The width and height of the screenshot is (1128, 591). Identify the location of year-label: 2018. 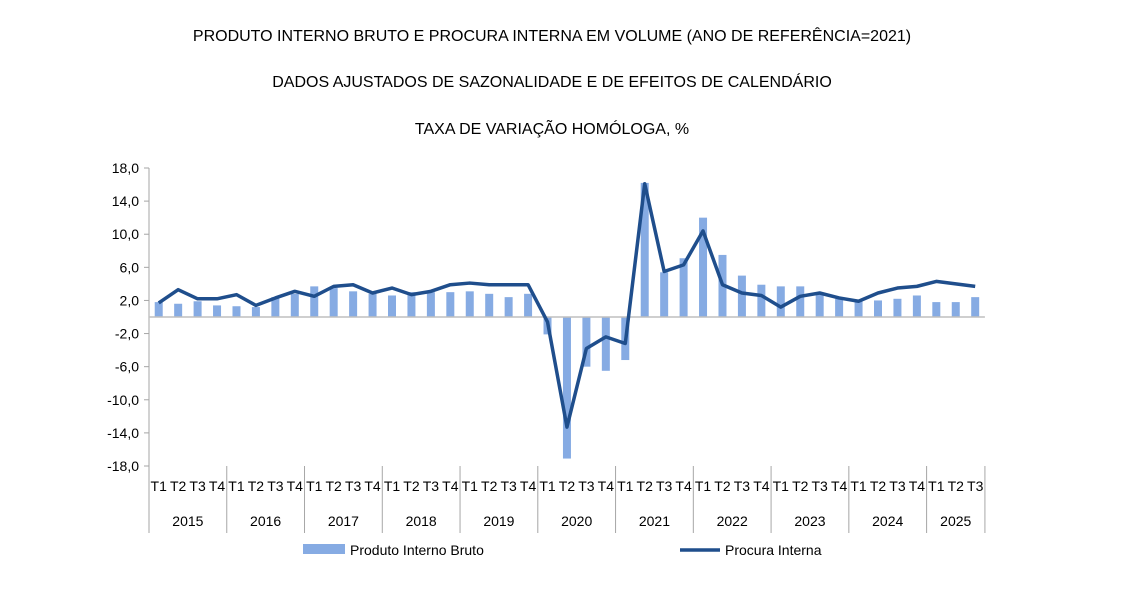
(421, 521).